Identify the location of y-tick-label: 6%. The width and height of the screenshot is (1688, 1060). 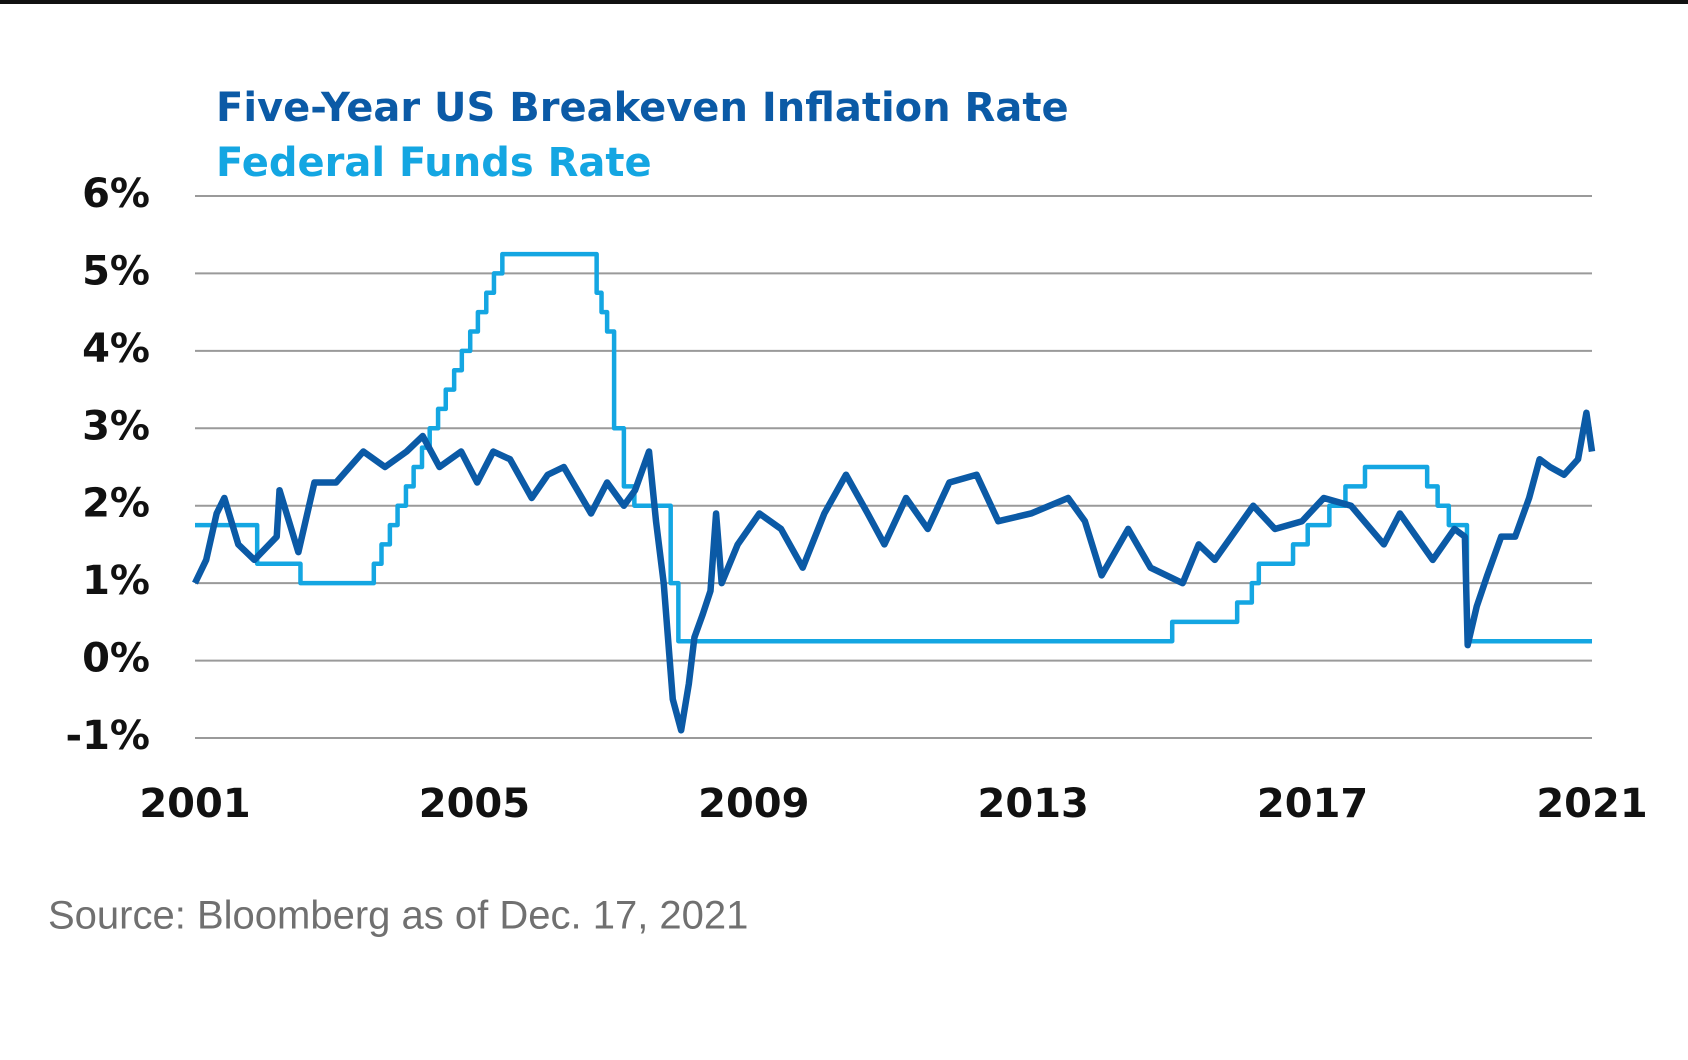
(116, 194).